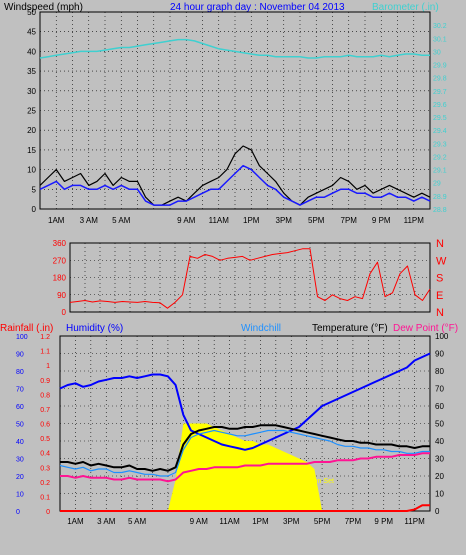  What do you see at coordinates (440, 92) in the screenshot?
I see `barometer-y-tick-label: 29.7` at bounding box center [440, 92].